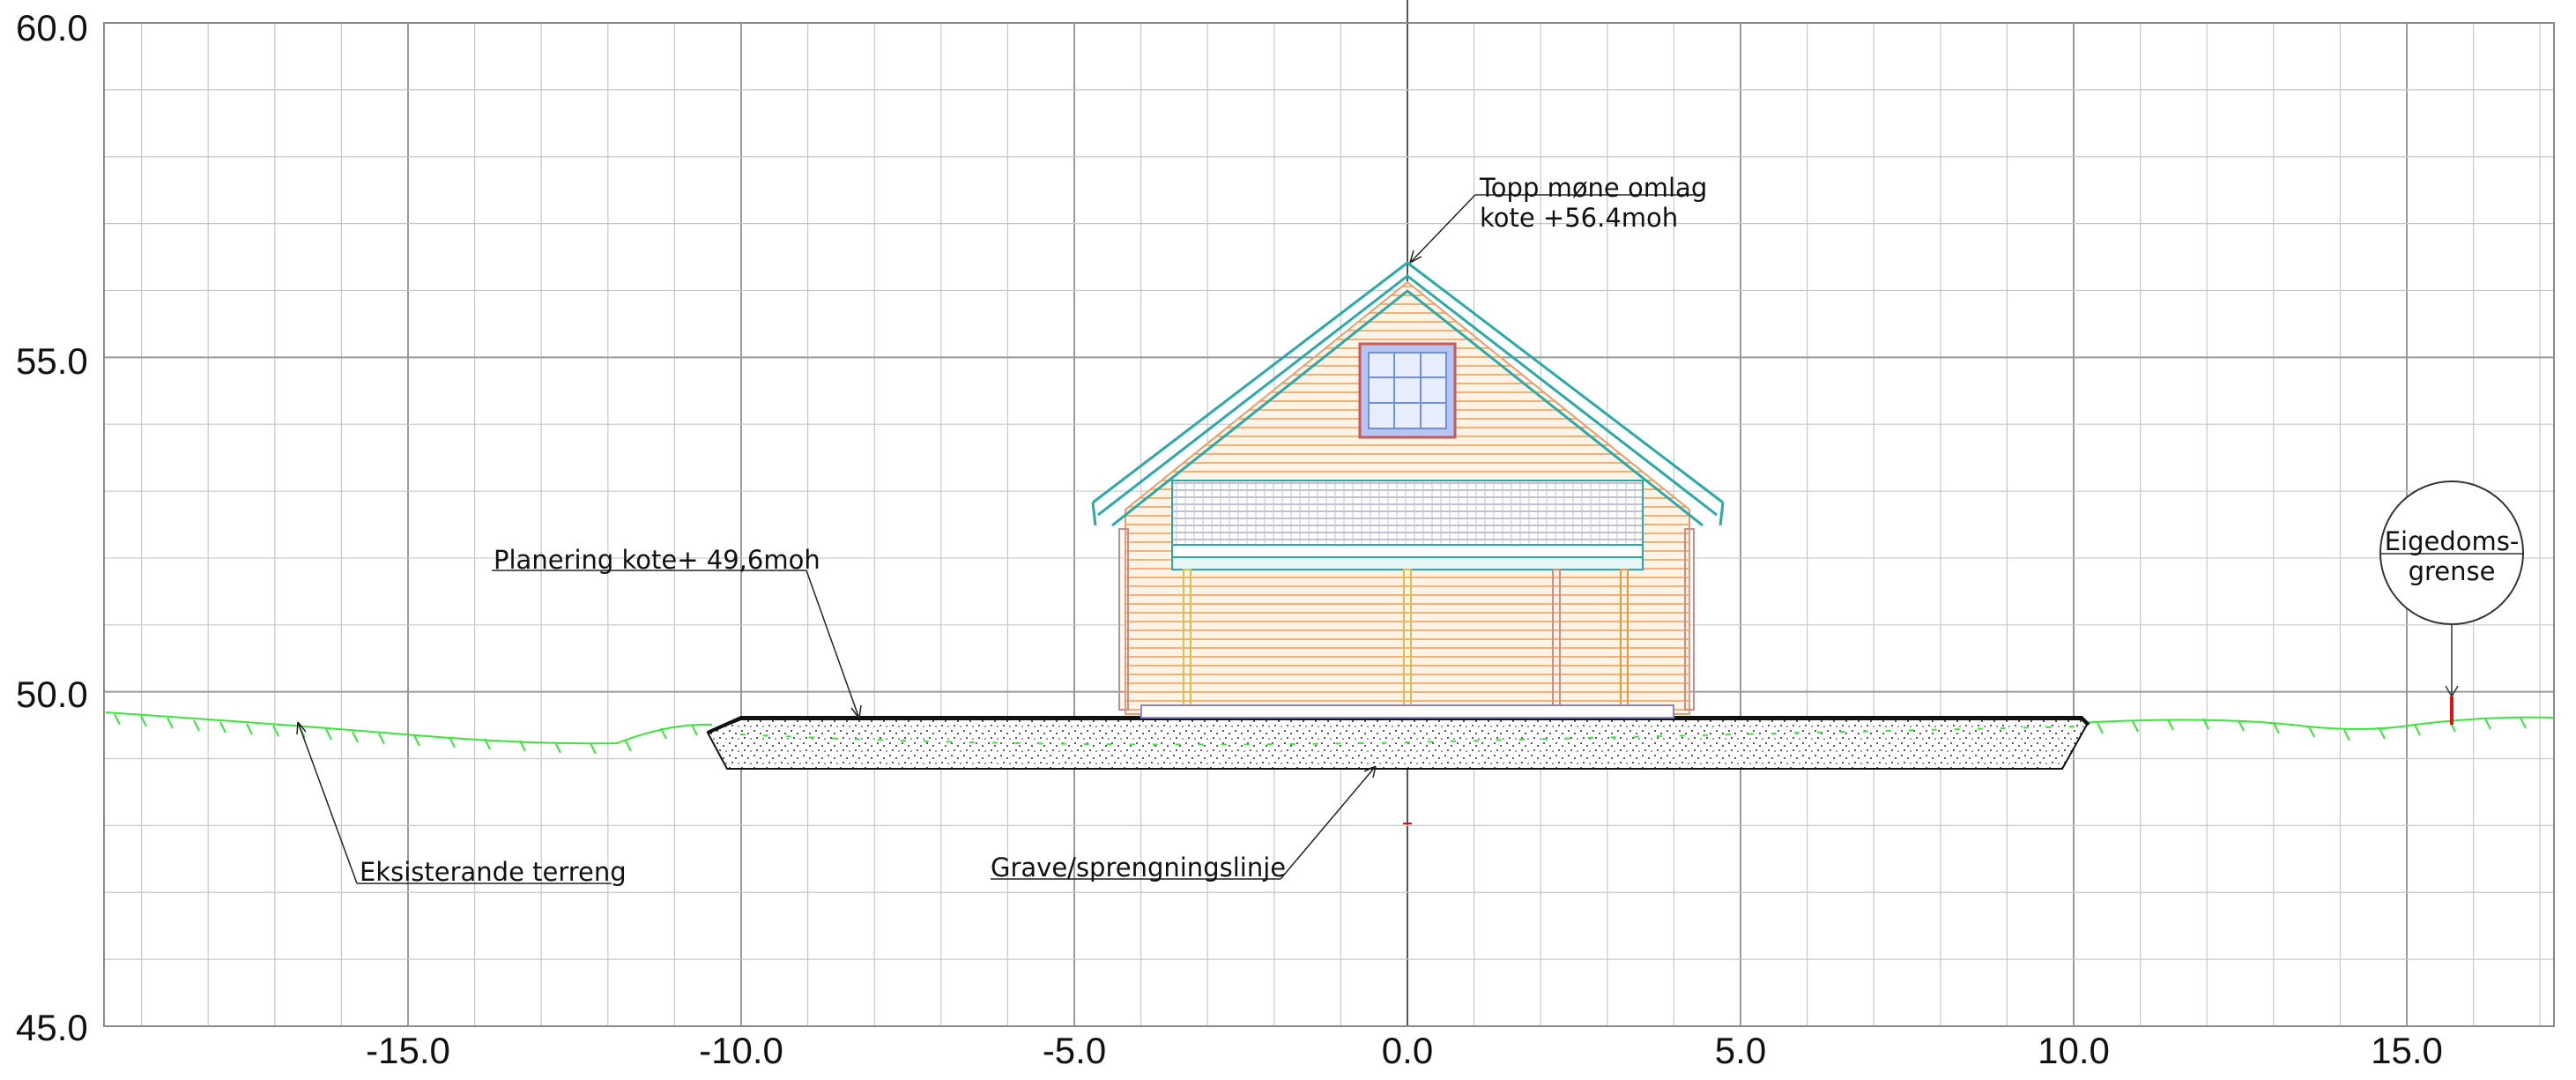 The width and height of the screenshot is (2576, 1080). What do you see at coordinates (493, 872) in the screenshot?
I see `terrain-label: Eksisterande terreng` at bounding box center [493, 872].